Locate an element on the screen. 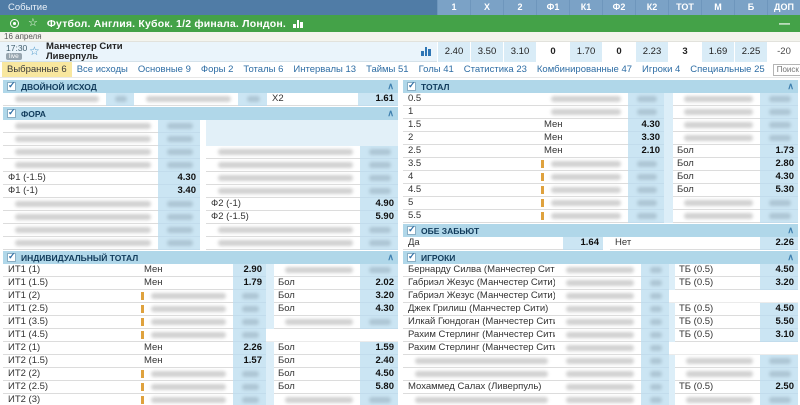  statistics-icon is located at coordinates (298, 23).